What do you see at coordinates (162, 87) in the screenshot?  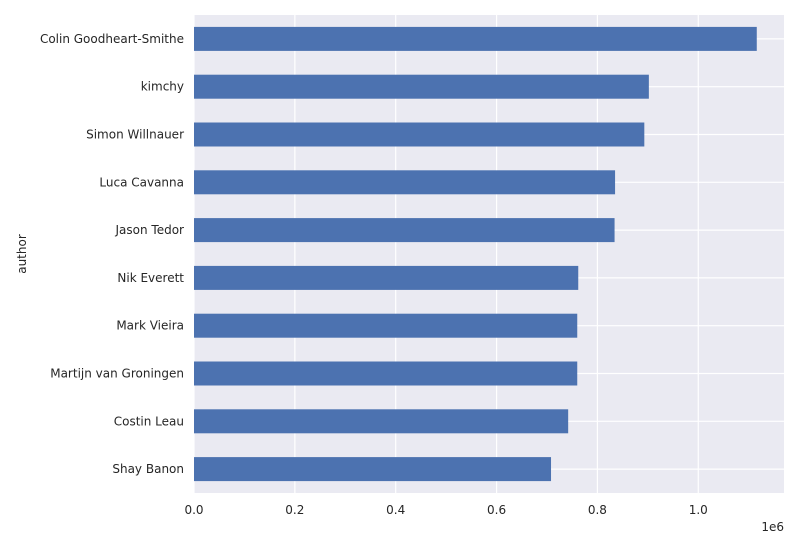 I see `y-tick-label: kimchy` at bounding box center [162, 87].